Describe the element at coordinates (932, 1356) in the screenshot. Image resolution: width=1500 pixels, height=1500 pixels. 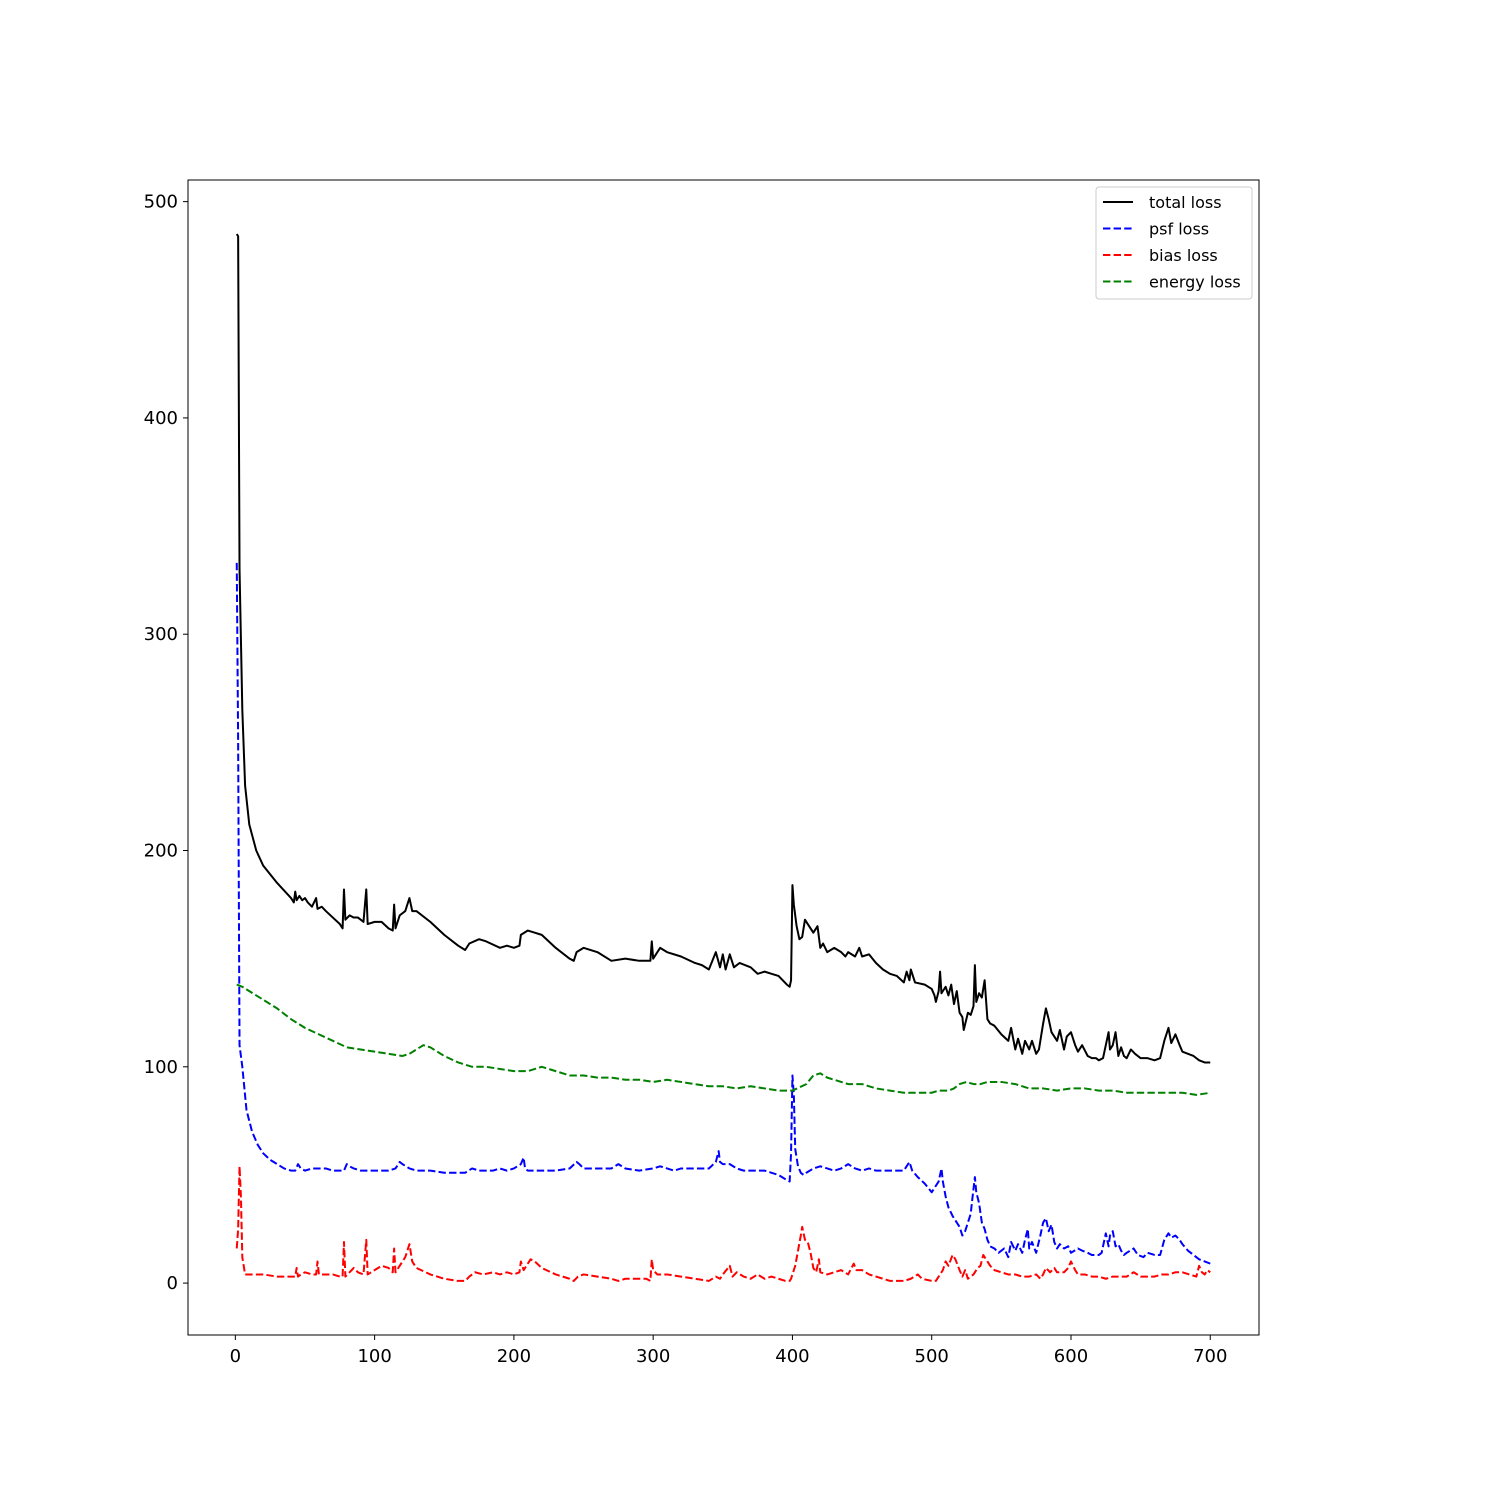
I see `x-tick-label: 500` at that location.